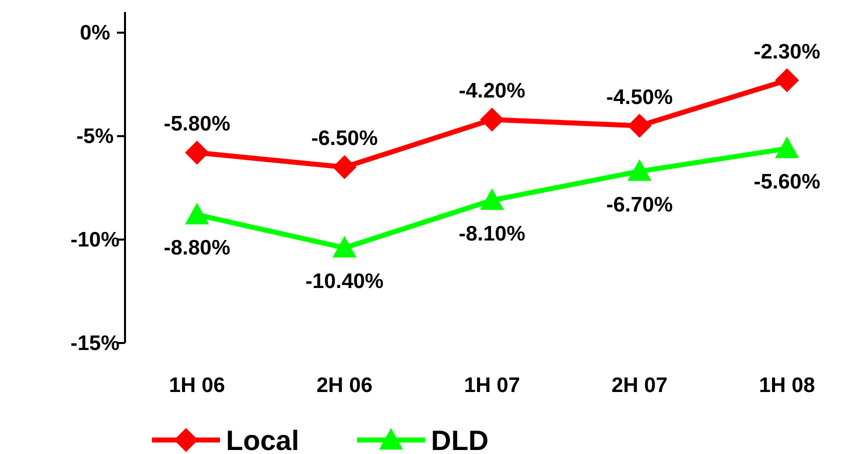 This screenshot has width=859, height=454. Describe the element at coordinates (344, 385) in the screenshot. I see `x-tick-label: 2H 06` at that location.